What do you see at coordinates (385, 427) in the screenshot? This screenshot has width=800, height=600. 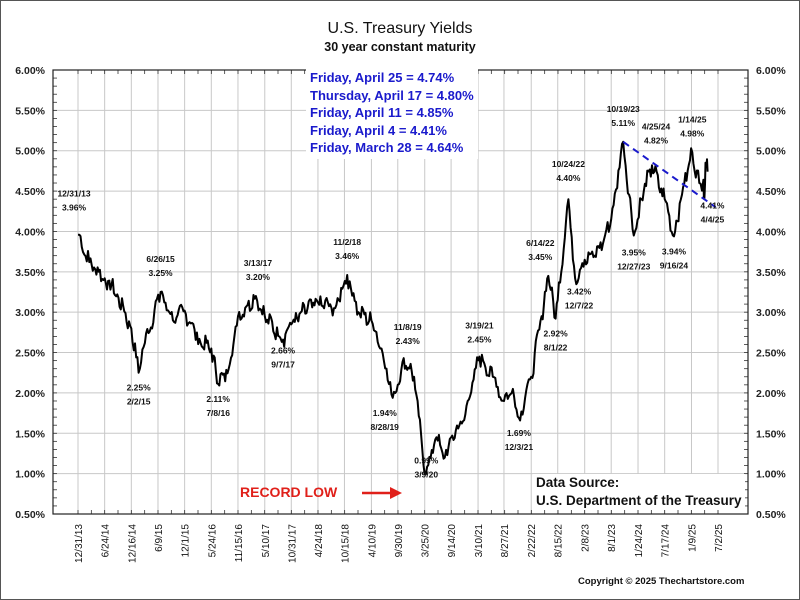 I see `annotation-label: 8/28/19` at bounding box center [385, 427].